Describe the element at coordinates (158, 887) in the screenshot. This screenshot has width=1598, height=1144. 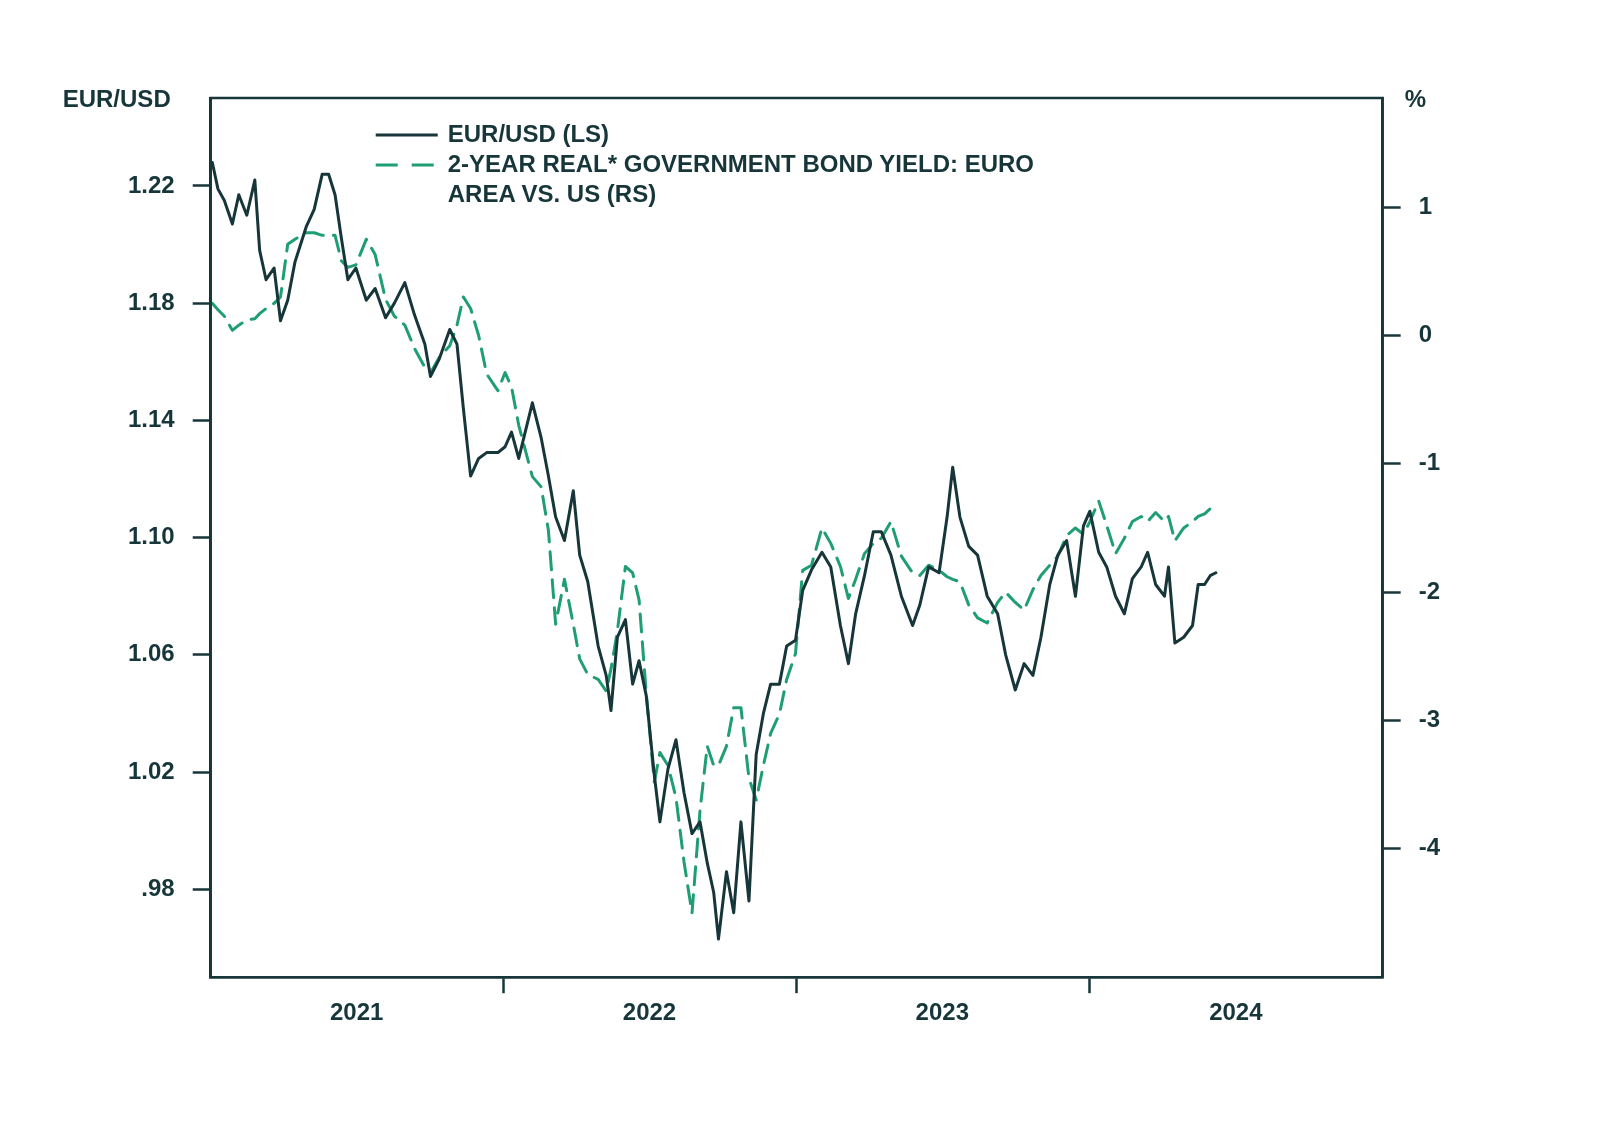
I see `y-tick-label: .98` at that location.